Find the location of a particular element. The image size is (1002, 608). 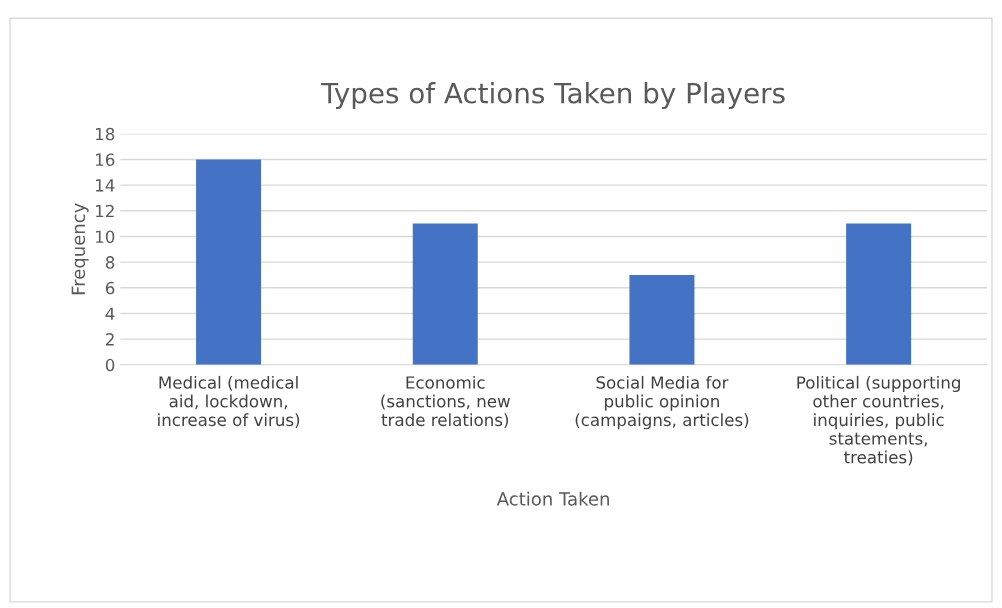

chart-title: Types of Actions Taken by Players is located at coordinates (553, 95).